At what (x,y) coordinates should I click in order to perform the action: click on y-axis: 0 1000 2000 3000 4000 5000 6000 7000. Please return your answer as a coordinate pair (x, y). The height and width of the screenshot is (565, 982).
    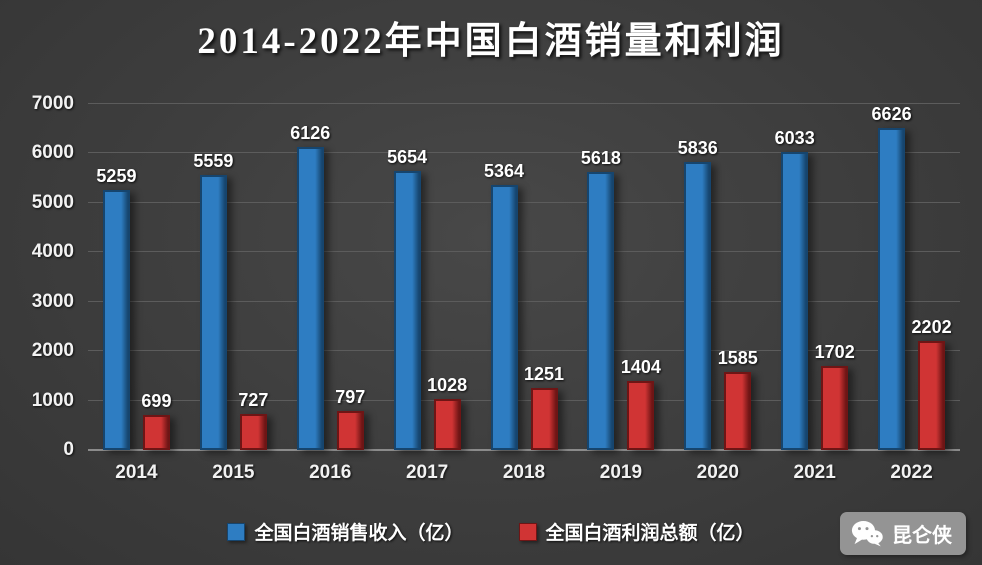
    Looking at the image, I should click on (39, 276).